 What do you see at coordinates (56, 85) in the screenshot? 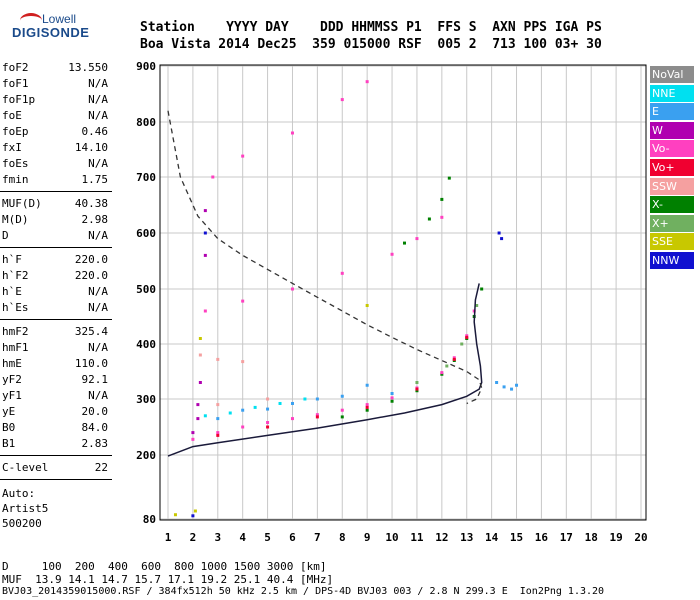
I see `param-row: foF1 N/A` at bounding box center [56, 85].